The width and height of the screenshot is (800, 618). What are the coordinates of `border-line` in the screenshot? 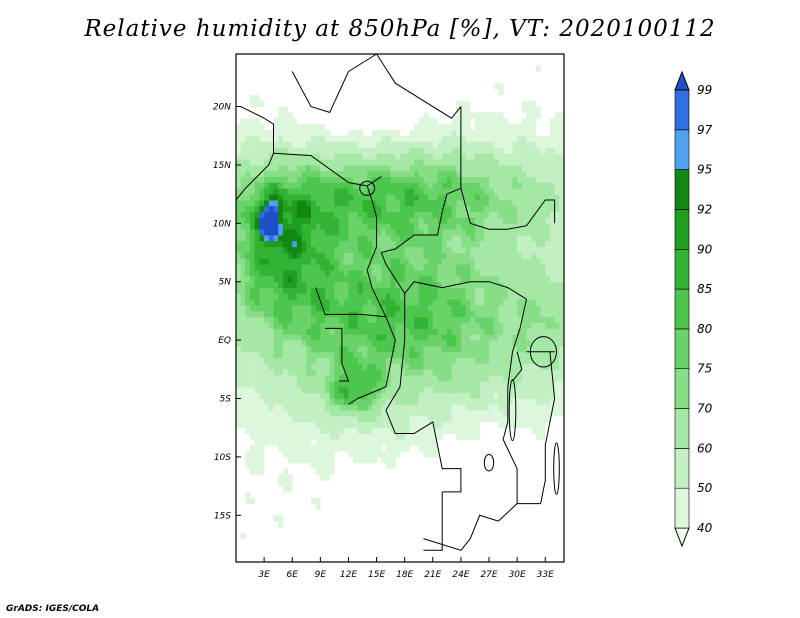 It's located at (461, 532).